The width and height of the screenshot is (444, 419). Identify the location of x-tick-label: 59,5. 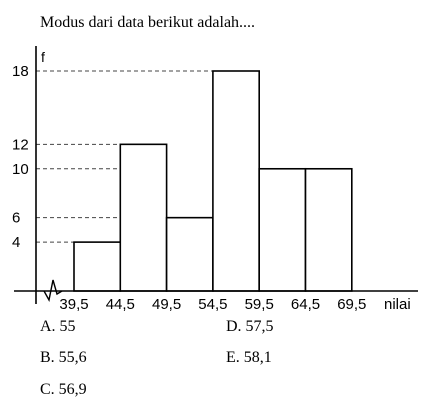
(259, 304).